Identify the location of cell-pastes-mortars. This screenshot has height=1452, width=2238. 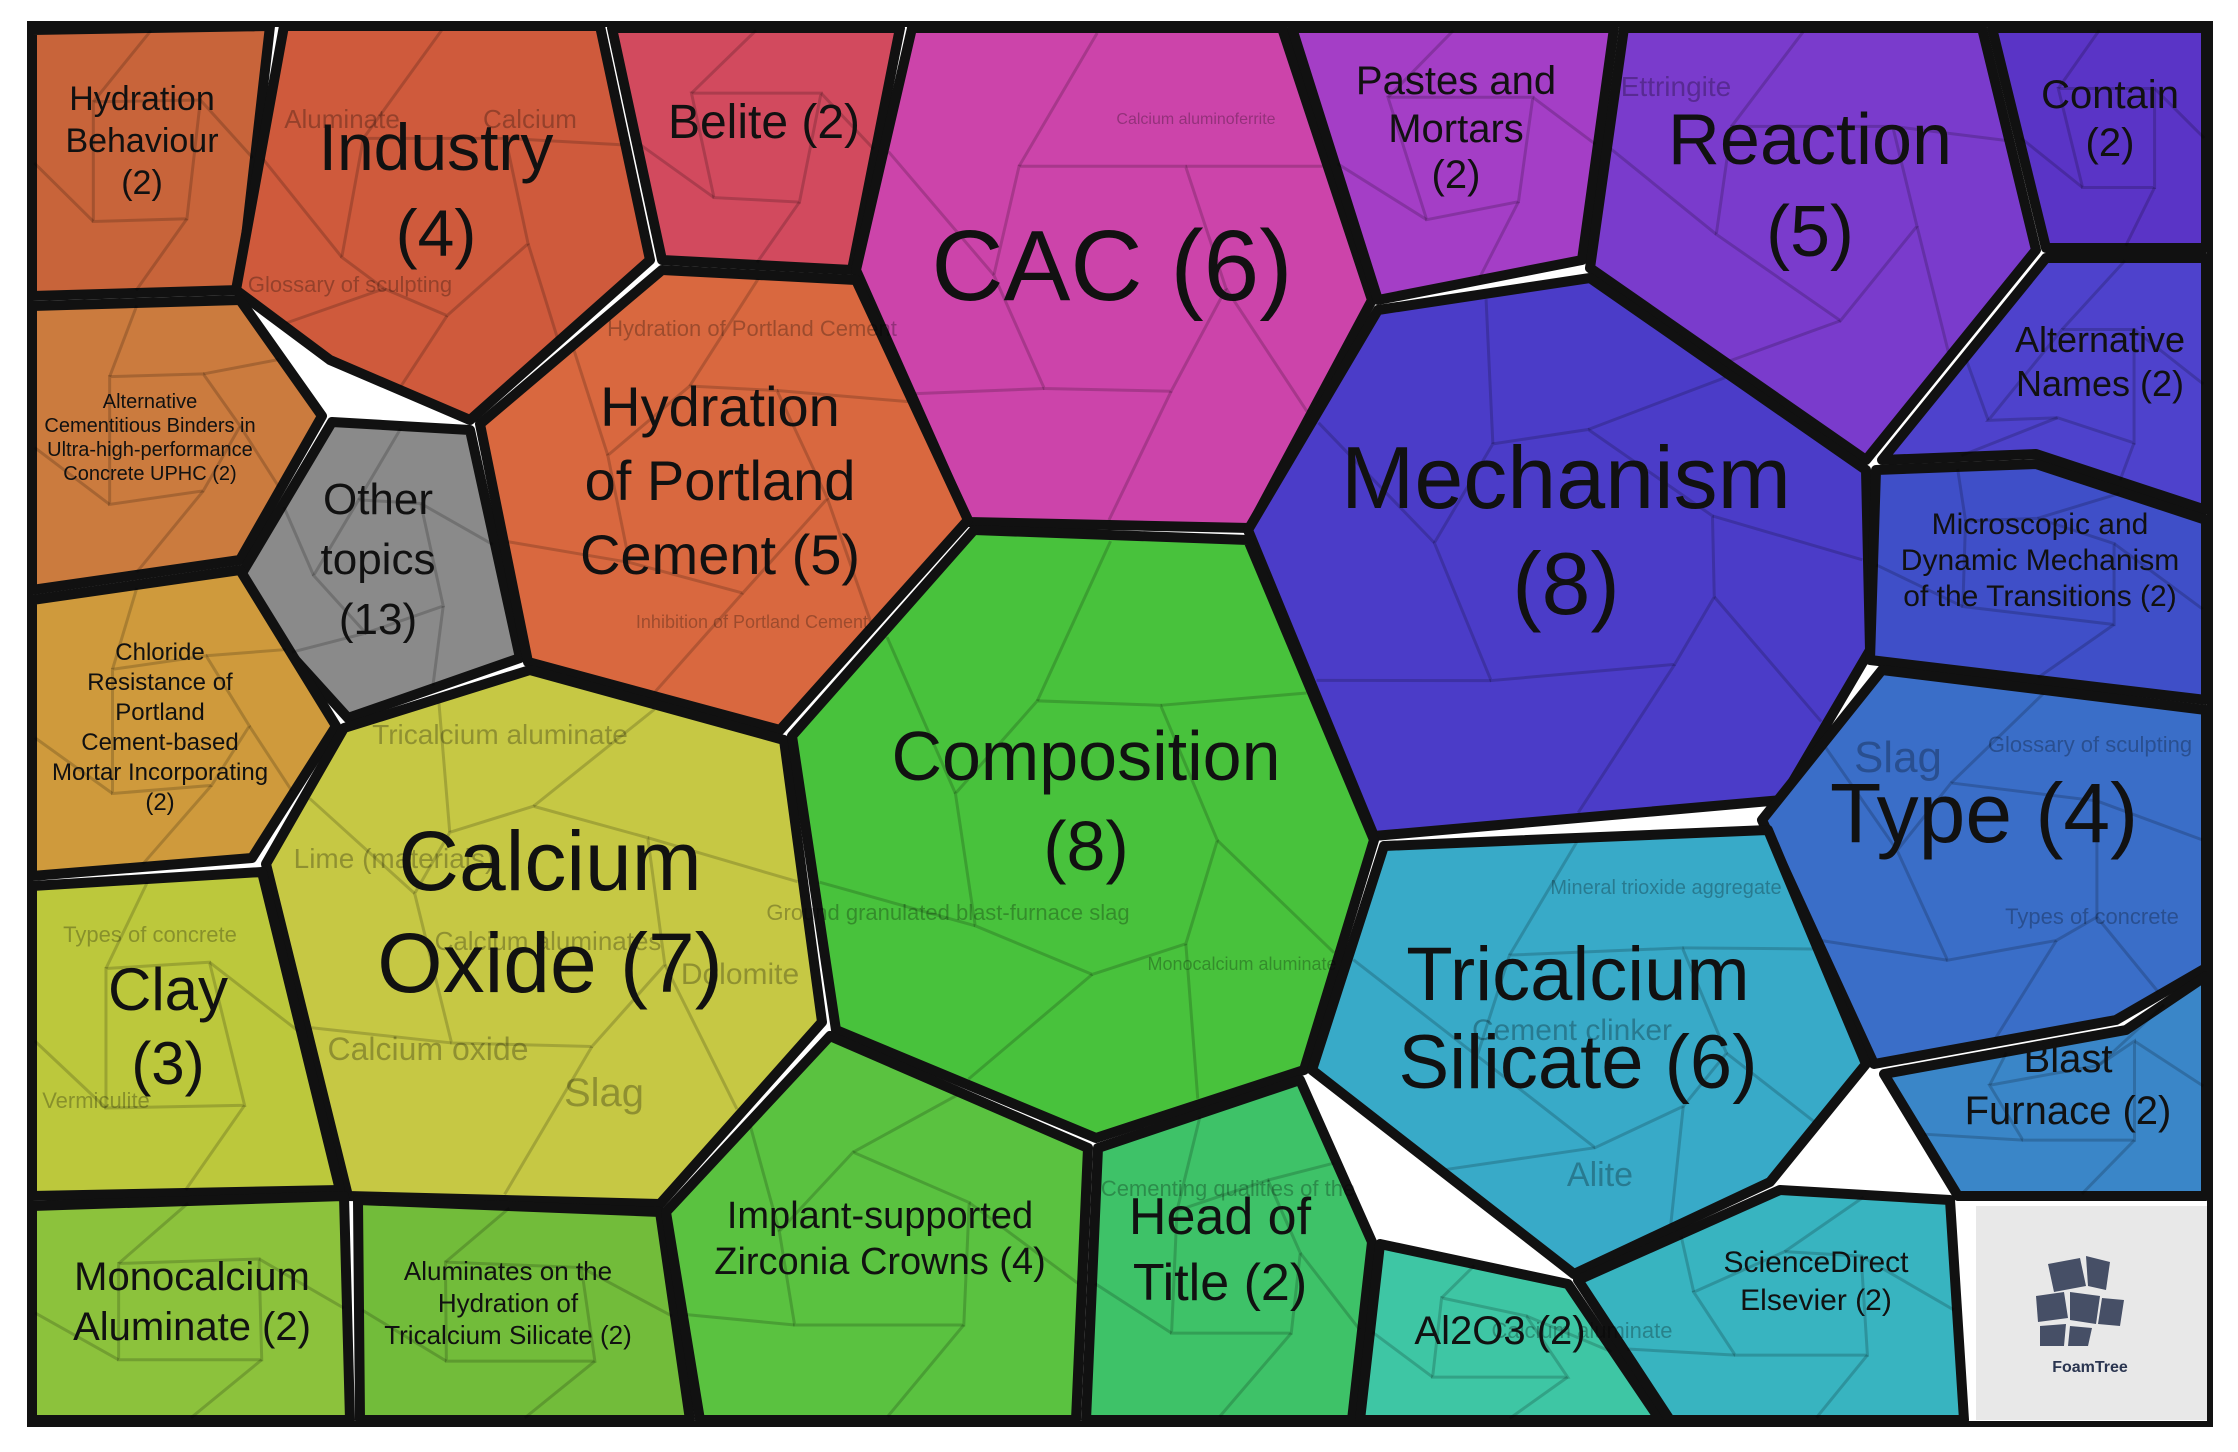
(1453, 164).